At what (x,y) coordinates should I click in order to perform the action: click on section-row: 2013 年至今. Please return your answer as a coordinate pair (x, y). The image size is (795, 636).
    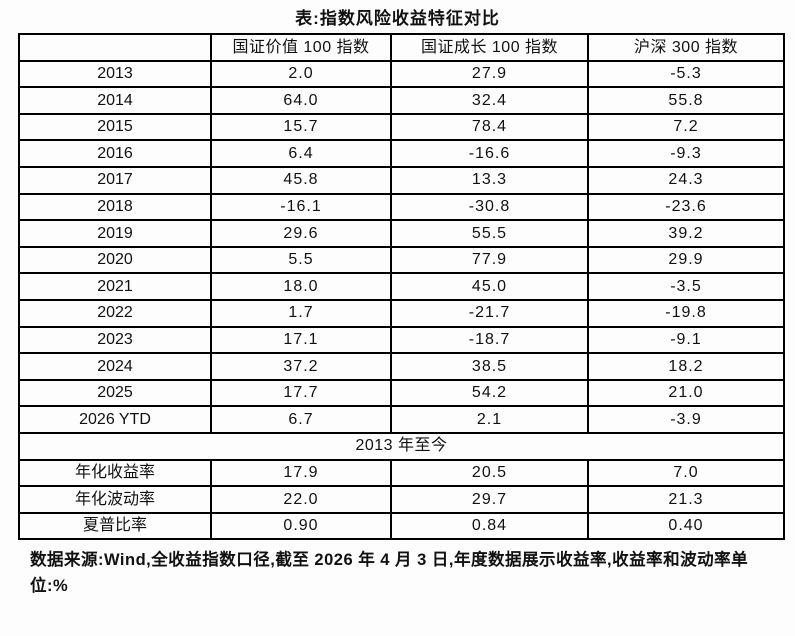
    Looking at the image, I should click on (401, 446).